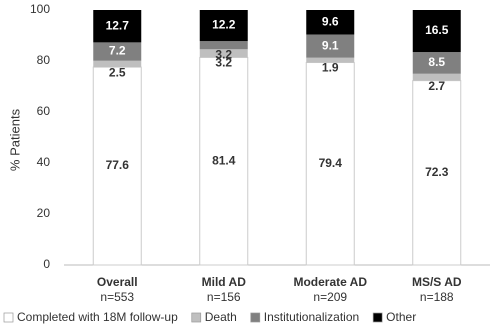 The image size is (500, 328). What do you see at coordinates (311, 317) in the screenshot?
I see `legend-label: Institutionalization` at bounding box center [311, 317].